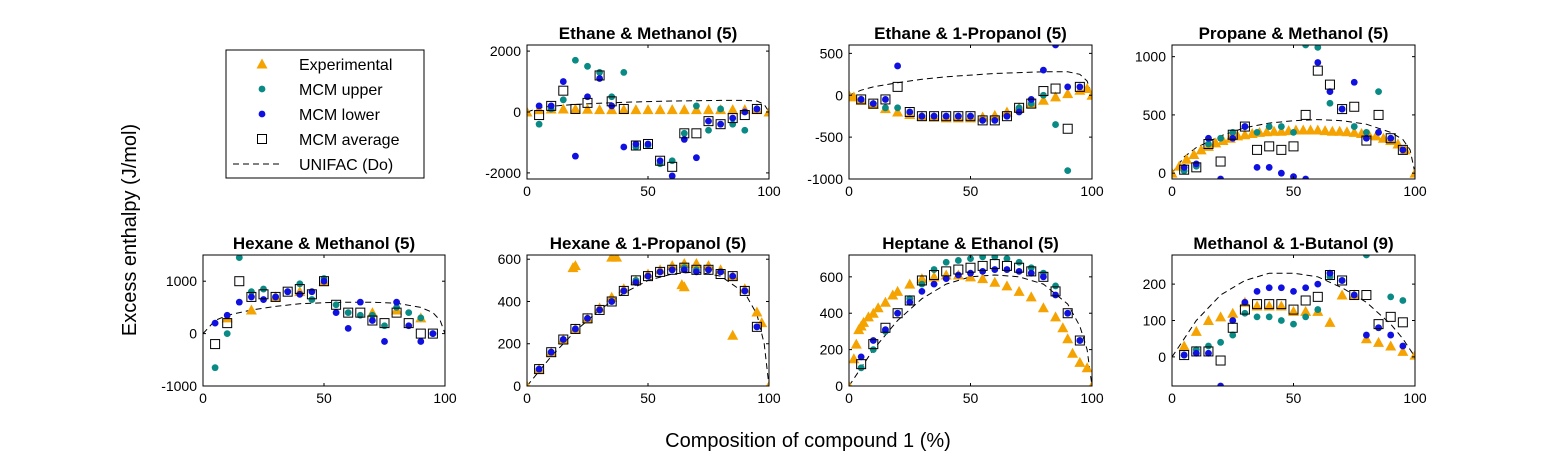  What do you see at coordinates (324, 243) in the screenshot?
I see `subplot-title: Hexane & Methanol (5)` at bounding box center [324, 243].